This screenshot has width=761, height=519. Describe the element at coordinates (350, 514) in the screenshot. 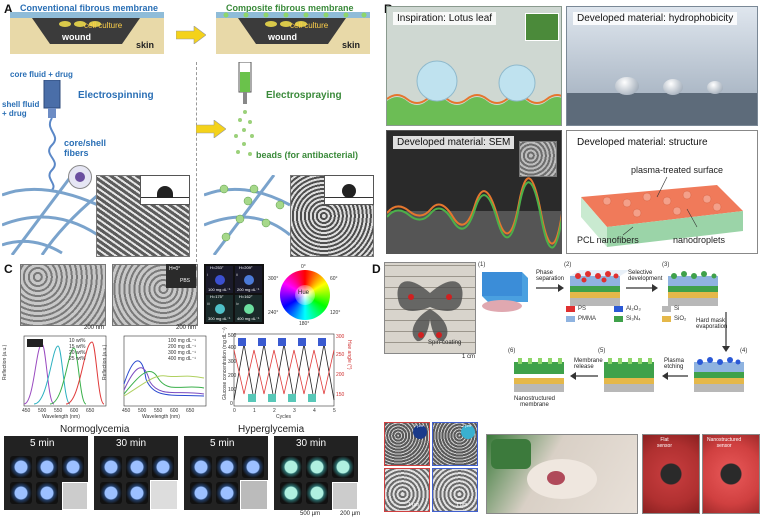

I see `scale-bar-200um: 200 µm` at that location.